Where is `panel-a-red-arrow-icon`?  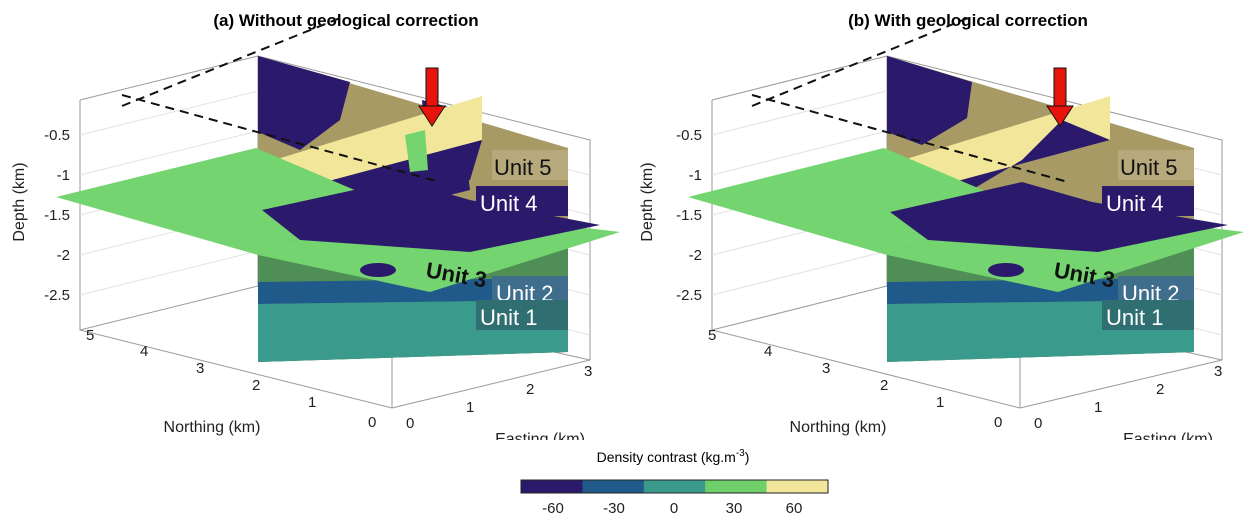 panel-a-red-arrow-icon is located at coordinates (432, 97).